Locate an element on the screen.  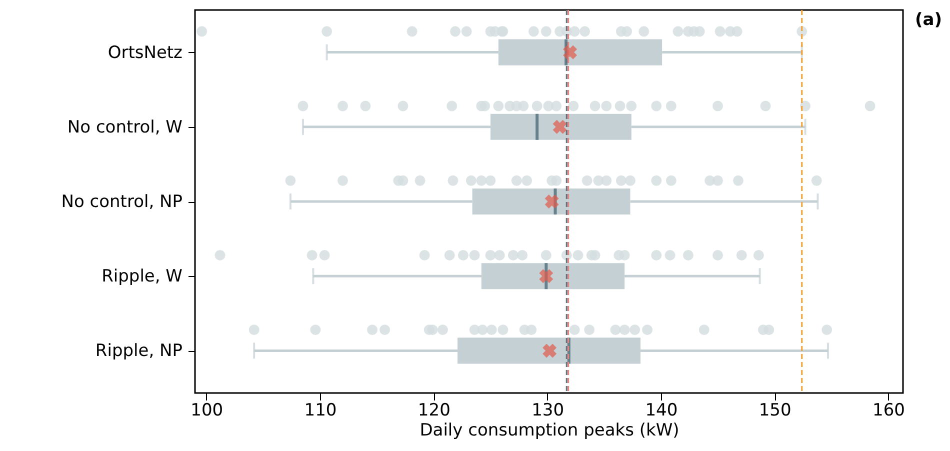
x-tick-label: 110 is located at coordinates (320, 410).